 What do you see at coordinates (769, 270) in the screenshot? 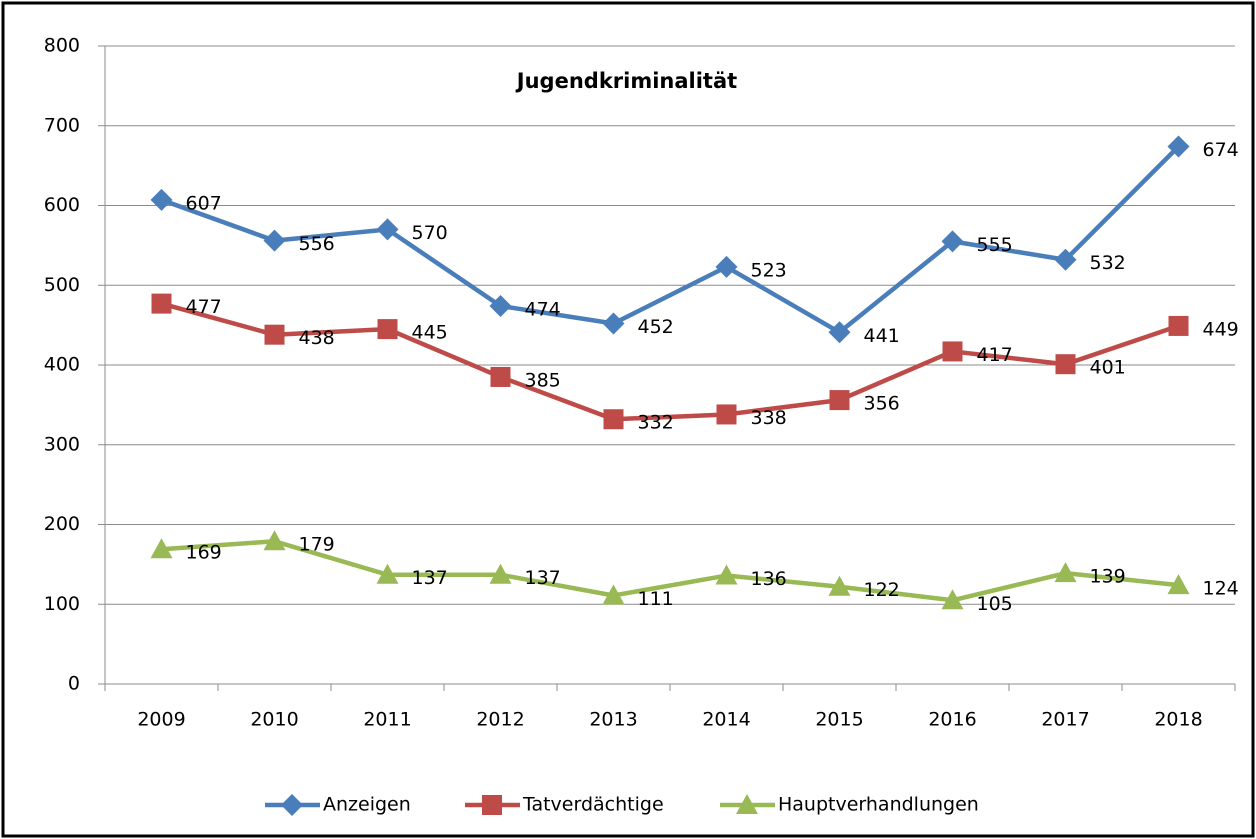
I see `data-label: 523` at bounding box center [769, 270].